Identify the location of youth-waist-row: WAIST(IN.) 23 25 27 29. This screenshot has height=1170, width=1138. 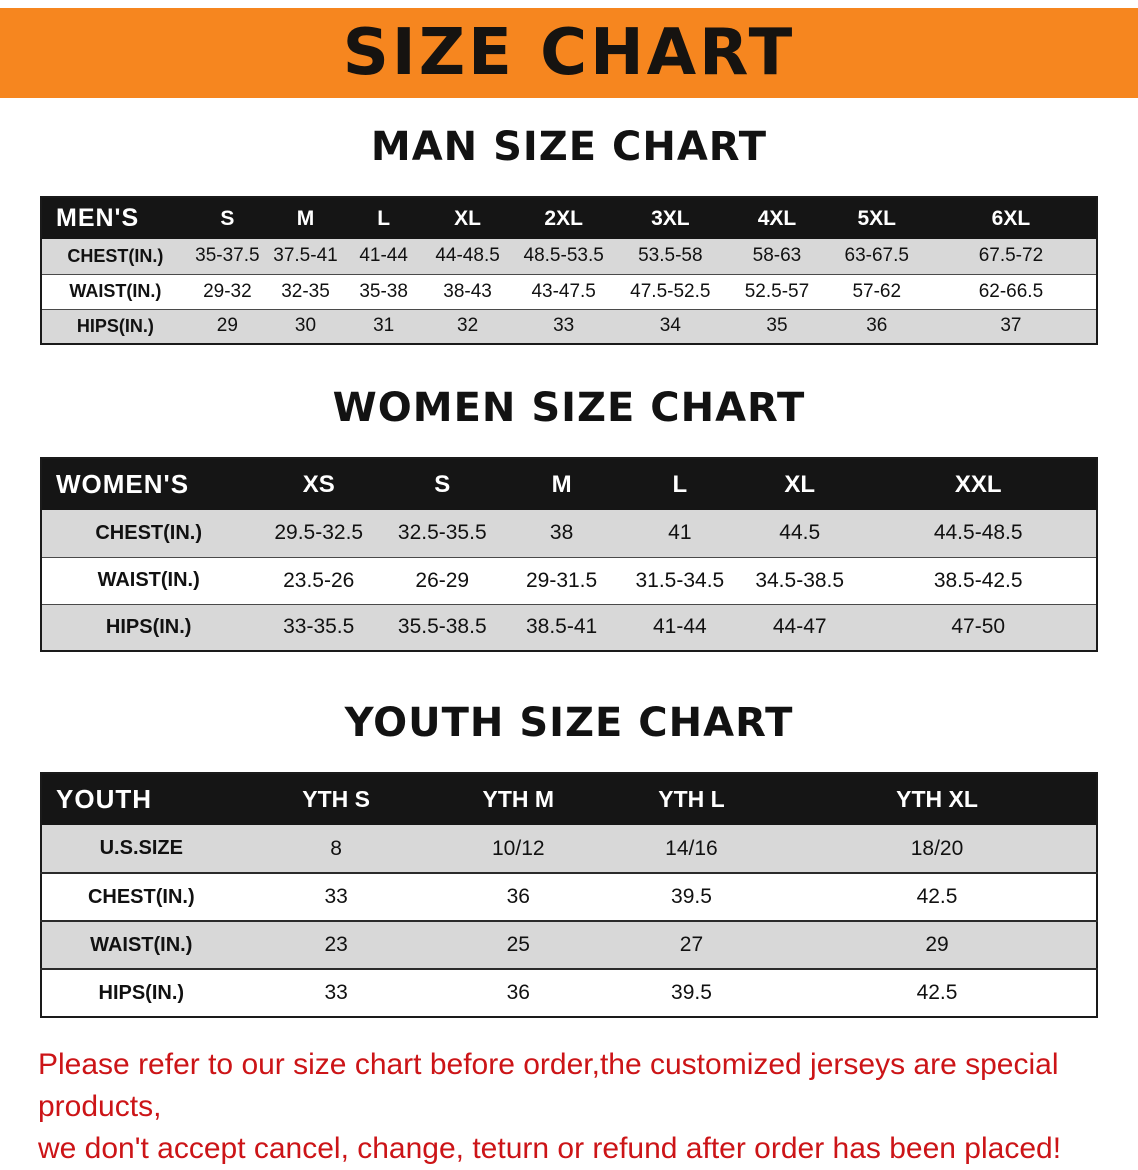
(569, 945).